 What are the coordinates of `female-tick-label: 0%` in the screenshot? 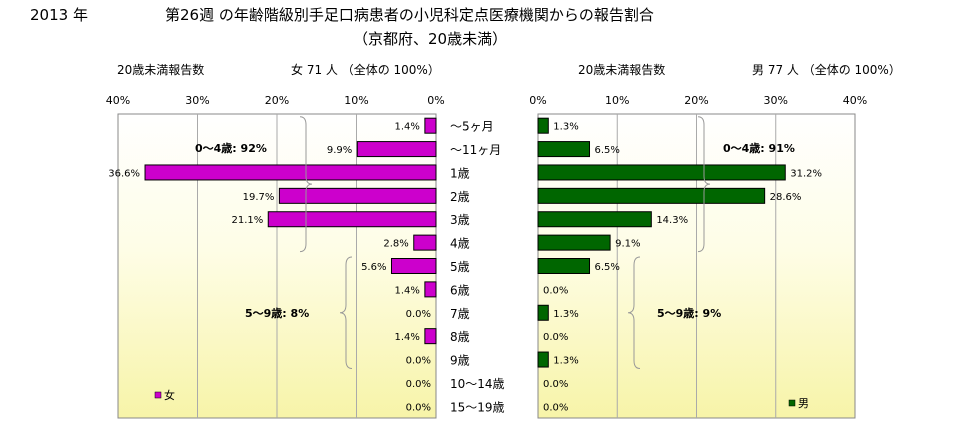 It's located at (435, 100).